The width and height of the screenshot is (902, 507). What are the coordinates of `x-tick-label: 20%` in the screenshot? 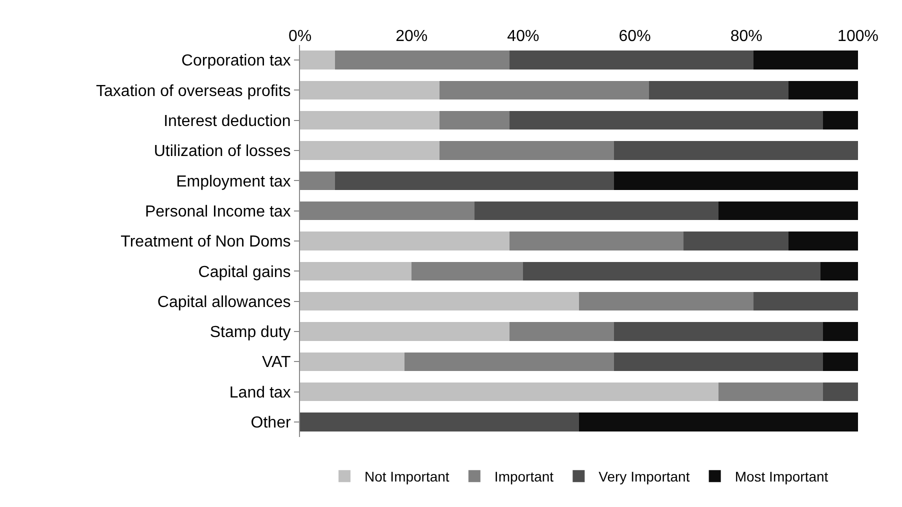 It's located at (412, 36).